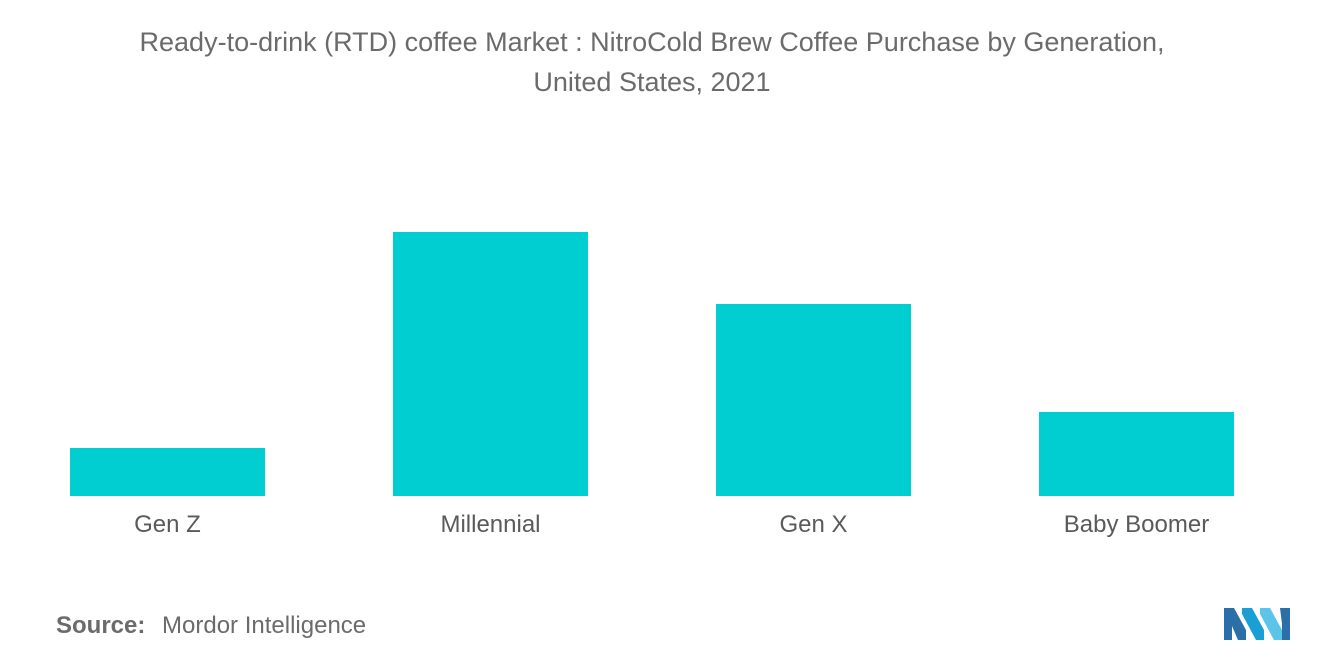  What do you see at coordinates (813, 524) in the screenshot?
I see `x-tick-label: Gen X` at bounding box center [813, 524].